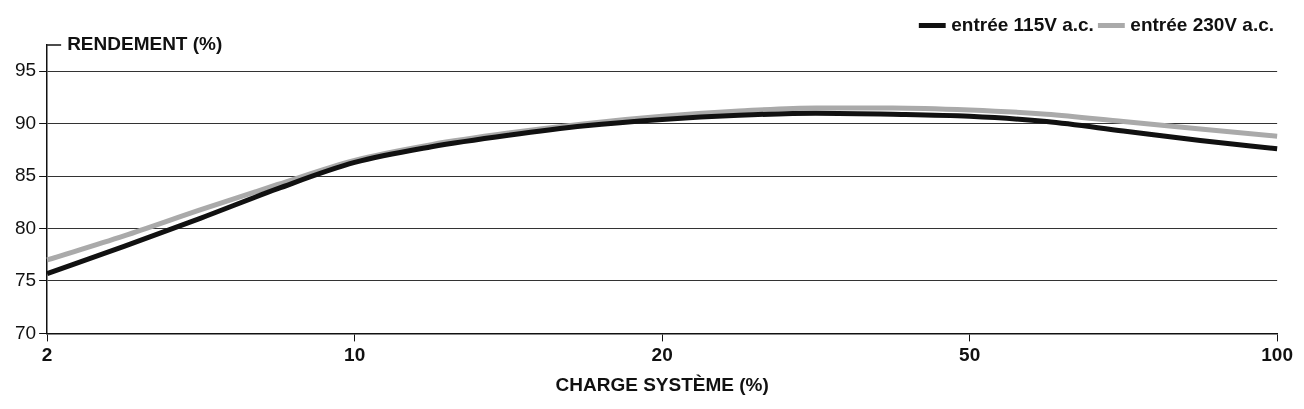 This screenshot has width=1304, height=409. I want to click on x-tick-label: 10, so click(355, 355).